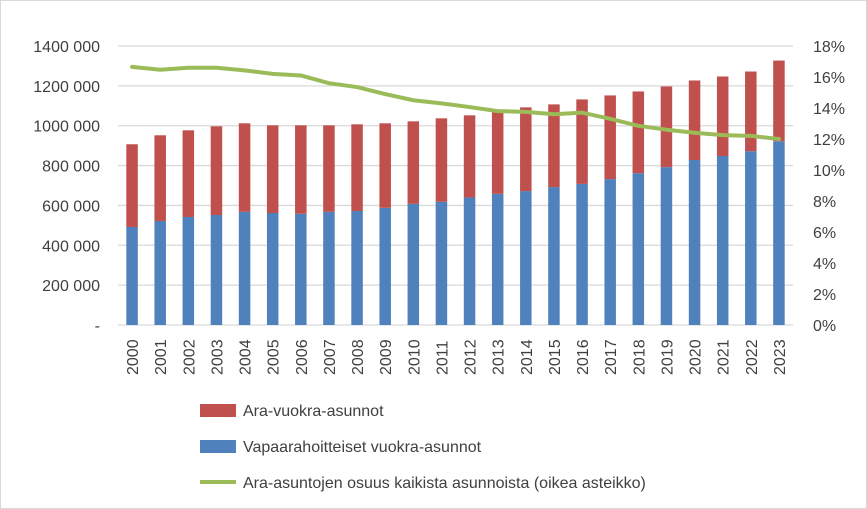 Image resolution: width=867 pixels, height=509 pixels. What do you see at coordinates (696, 357) in the screenshot?
I see `x-tick-label: 2020` at bounding box center [696, 357].